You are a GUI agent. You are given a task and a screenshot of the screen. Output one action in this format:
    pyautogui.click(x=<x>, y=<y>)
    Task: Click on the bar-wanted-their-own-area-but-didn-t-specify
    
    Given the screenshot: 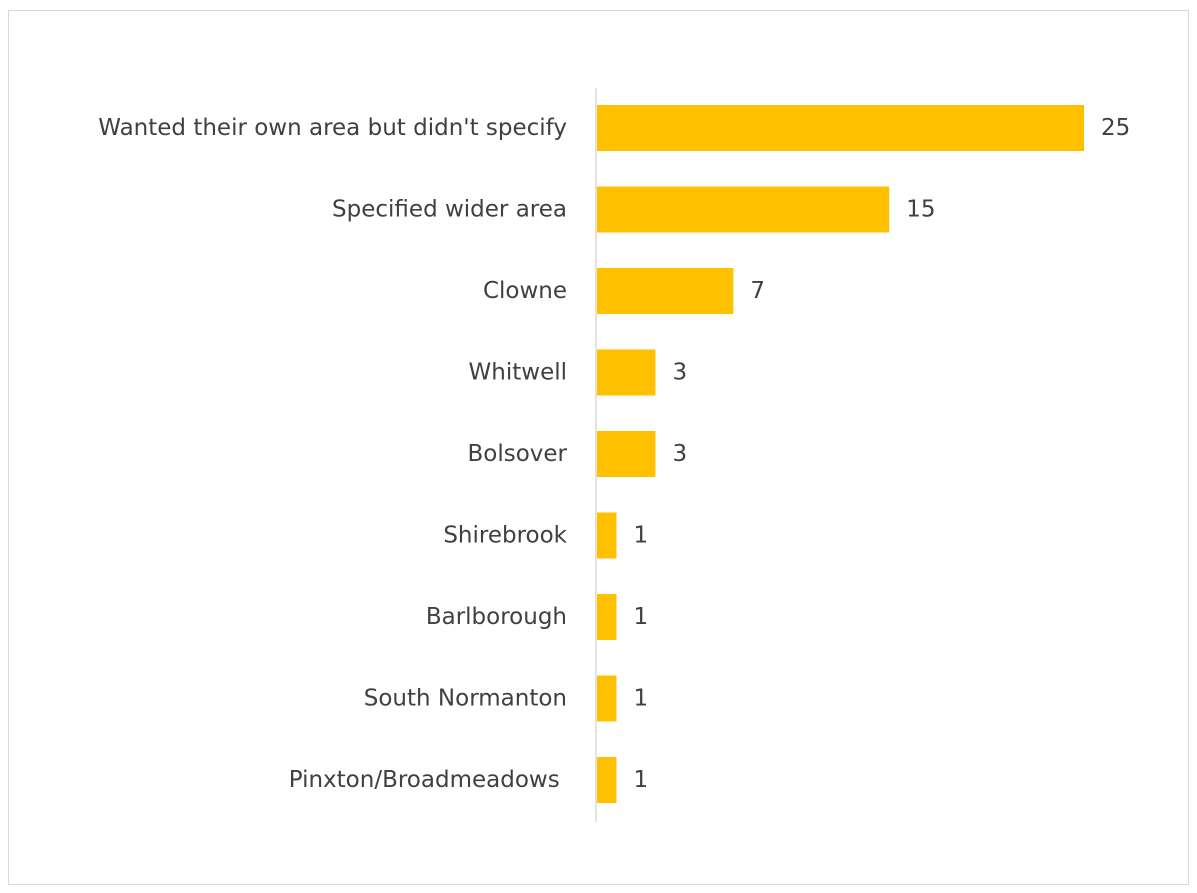 What is the action you would take?
    pyautogui.click(x=840, y=128)
    